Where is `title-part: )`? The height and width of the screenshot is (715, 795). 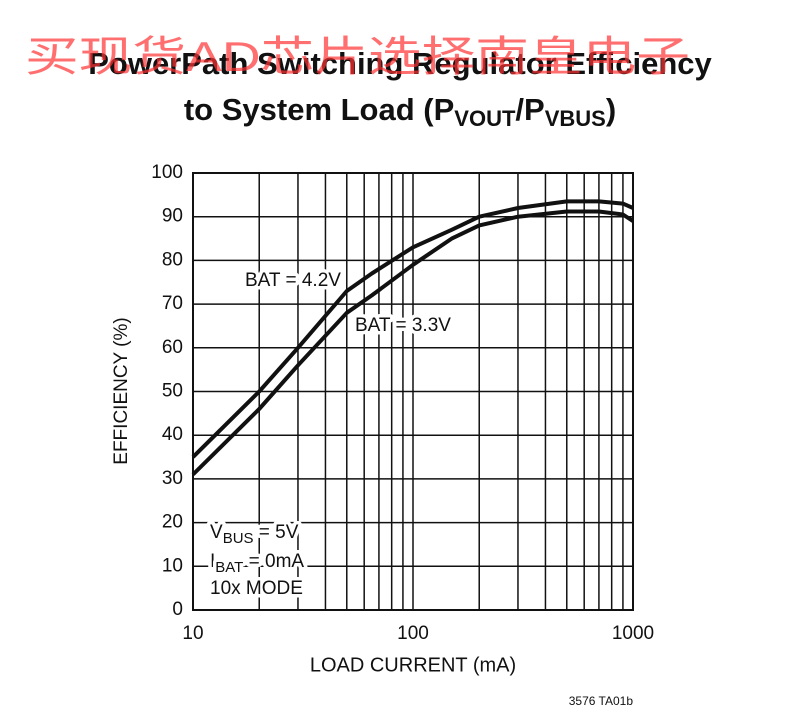
title-part: ) is located at coordinates (611, 109).